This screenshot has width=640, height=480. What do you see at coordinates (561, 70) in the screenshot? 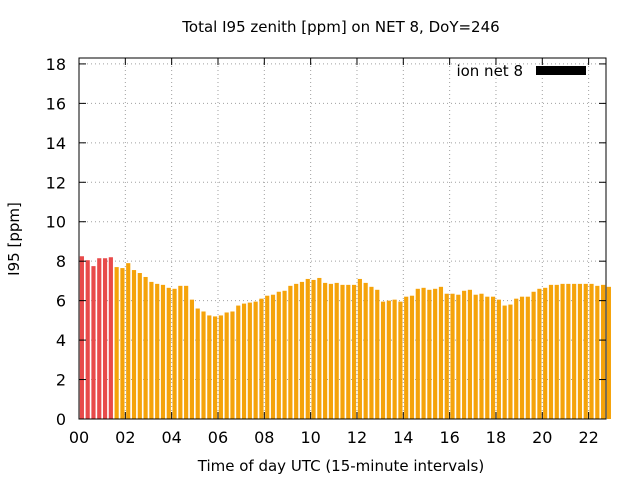
I see `legend-swatch` at bounding box center [561, 70].